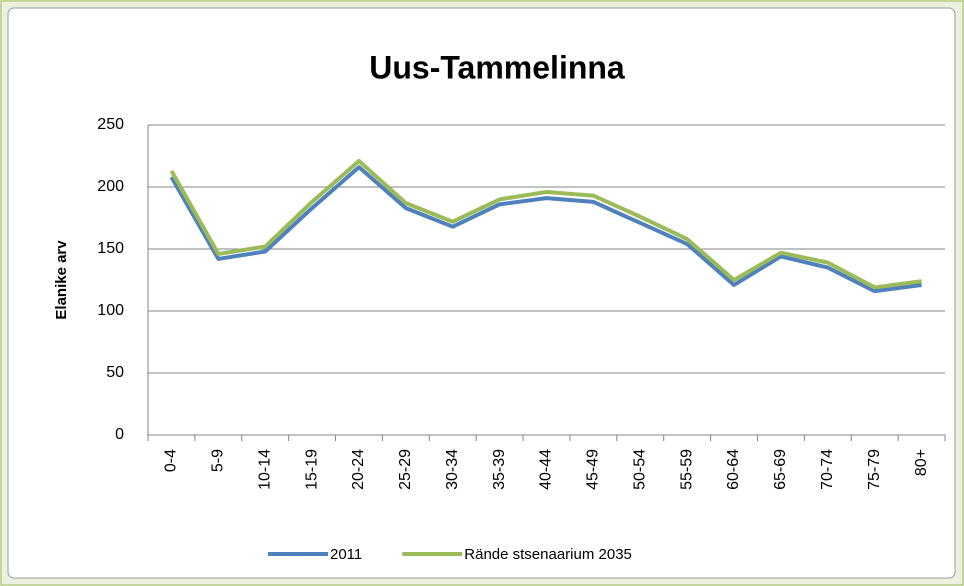  Describe the element at coordinates (452, 469) in the screenshot. I see `x-tick-label: 30-34` at that location.